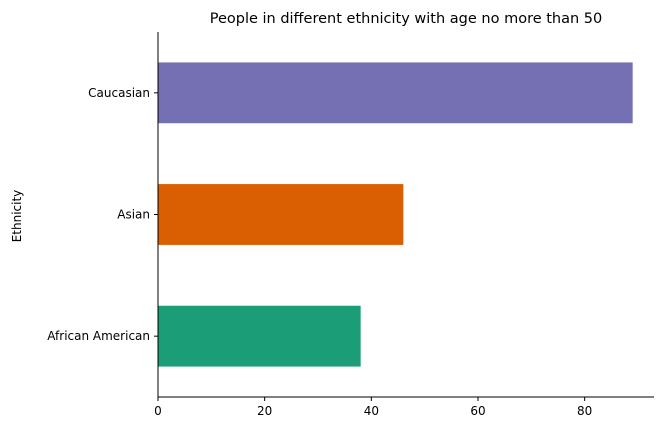 Image resolution: width=664 pixels, height=435 pixels. What do you see at coordinates (133, 215) in the screenshot?
I see `y-tick-label: Asian` at bounding box center [133, 215].